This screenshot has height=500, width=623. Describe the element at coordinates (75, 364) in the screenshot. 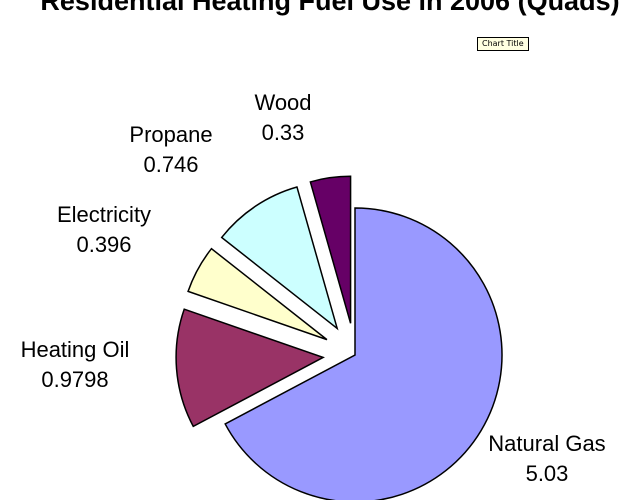

I see `pie-label-heating-oil: Heating Oil 0.9798` at that location.